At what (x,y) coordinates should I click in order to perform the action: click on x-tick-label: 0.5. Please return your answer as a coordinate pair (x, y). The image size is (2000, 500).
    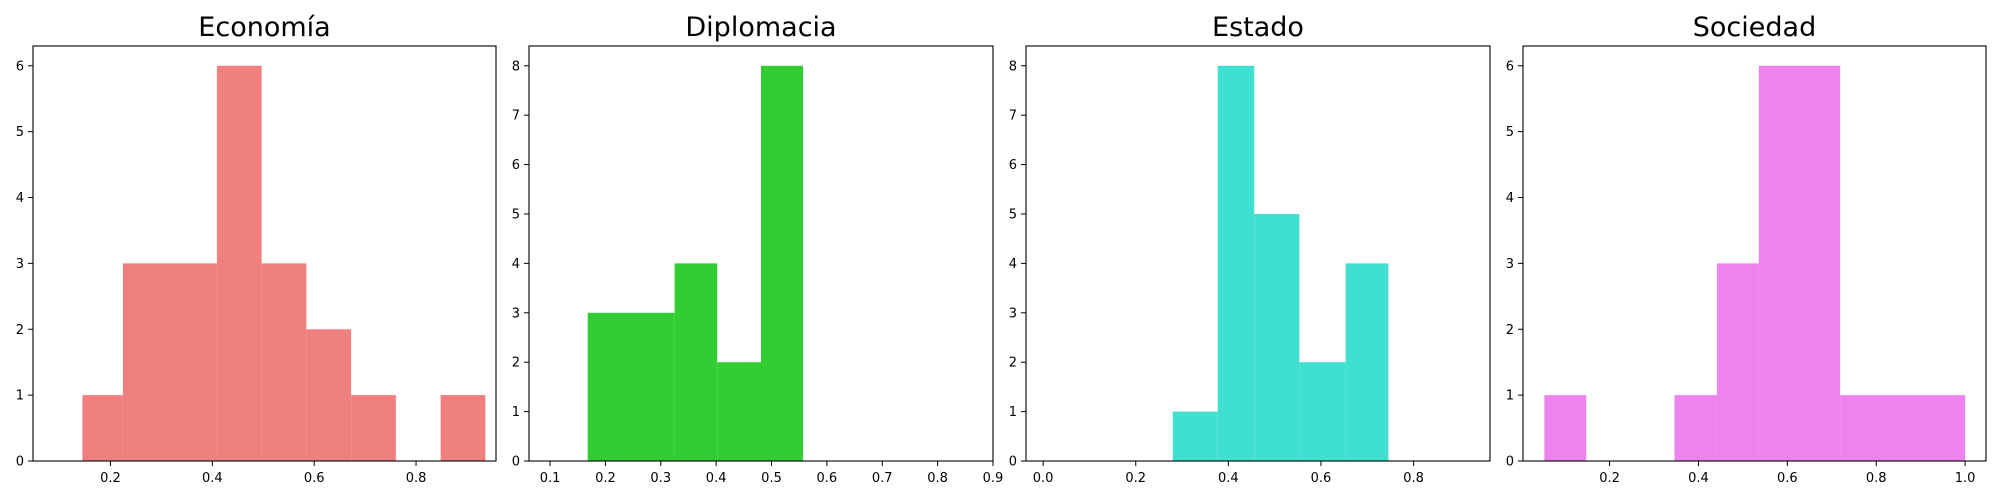
    Looking at the image, I should click on (771, 478).